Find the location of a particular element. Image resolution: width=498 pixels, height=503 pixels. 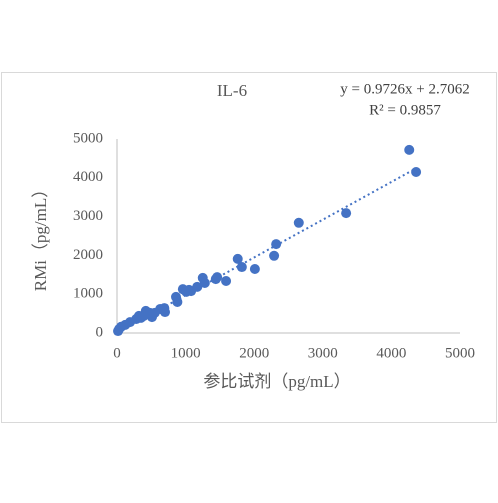

x-tick-label: 3000 is located at coordinates (323, 353).